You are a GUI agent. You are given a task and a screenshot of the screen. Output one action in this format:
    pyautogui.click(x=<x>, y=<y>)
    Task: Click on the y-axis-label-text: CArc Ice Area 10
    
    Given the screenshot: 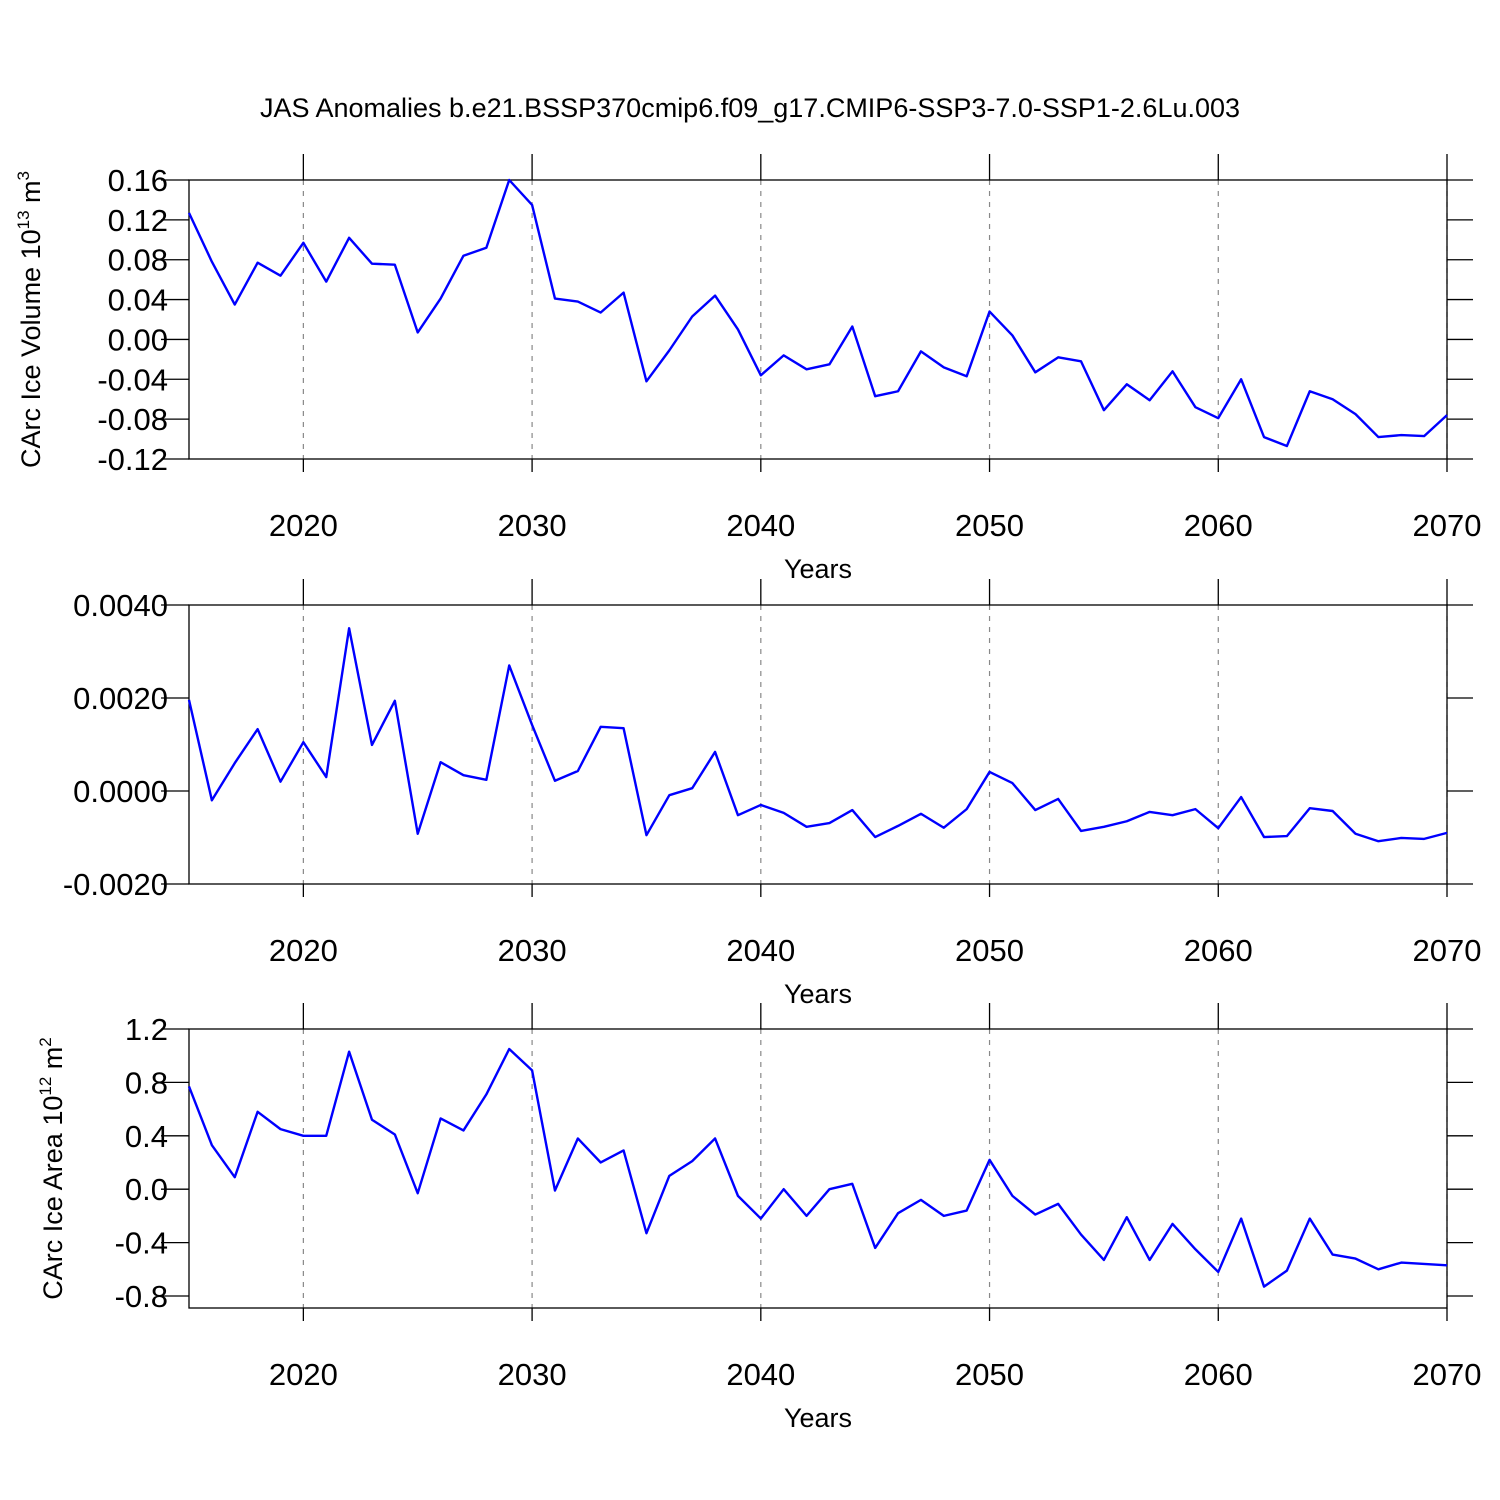 What is the action you would take?
    pyautogui.click(x=53, y=1198)
    